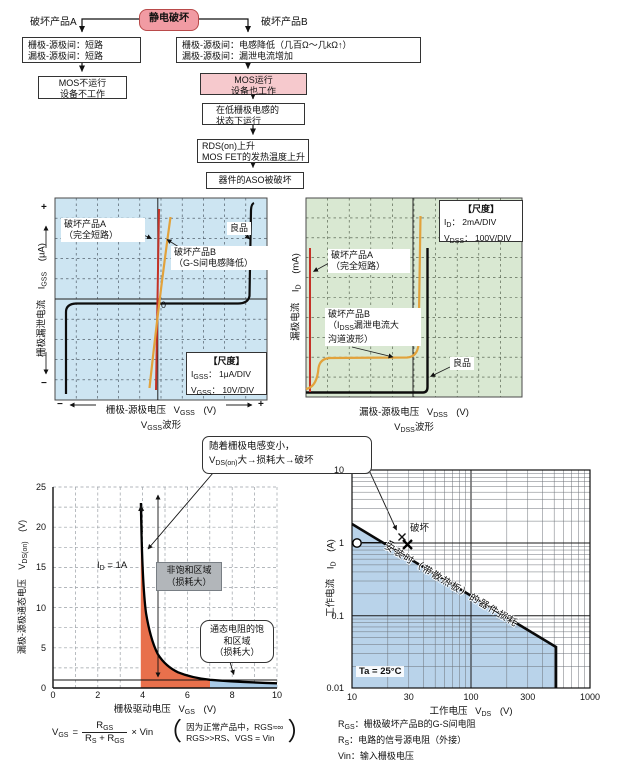  Describe the element at coordinates (175, 597) in the screenshot. I see `unsaturated-region-fill` at that location.